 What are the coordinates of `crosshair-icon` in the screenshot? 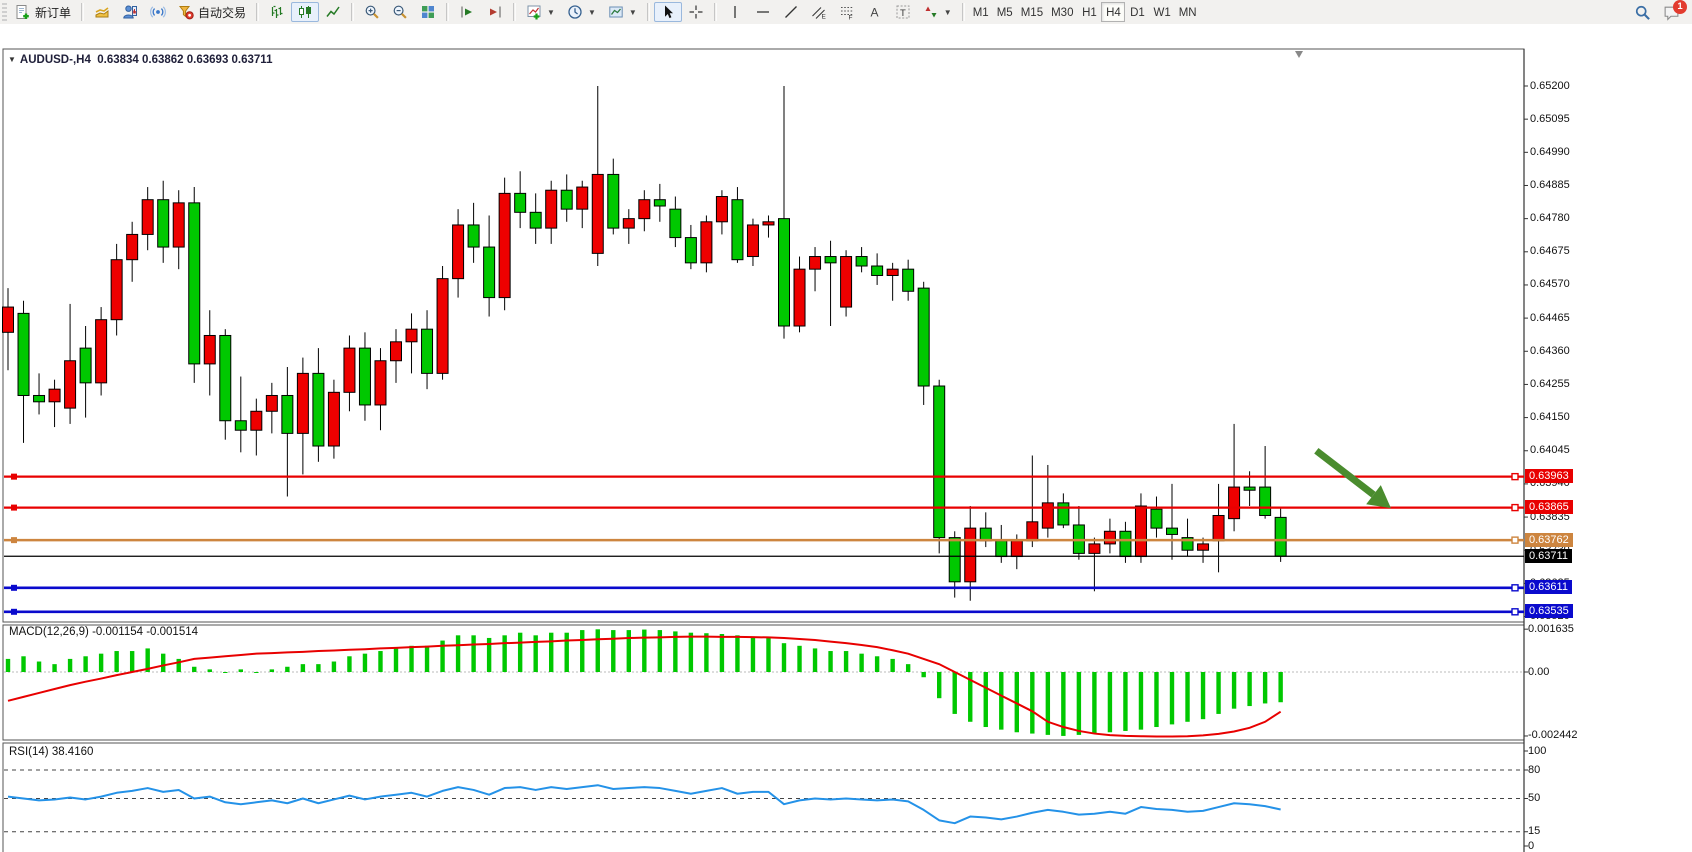 It's located at (696, 12).